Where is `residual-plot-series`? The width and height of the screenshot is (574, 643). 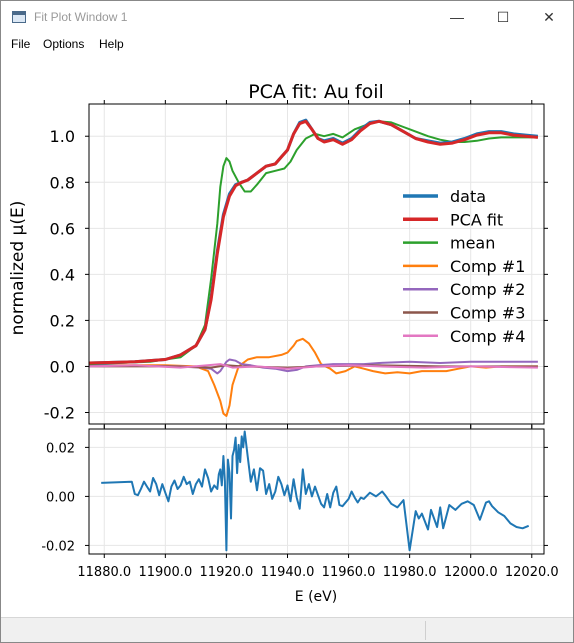
residual-plot-series is located at coordinates (315, 491).